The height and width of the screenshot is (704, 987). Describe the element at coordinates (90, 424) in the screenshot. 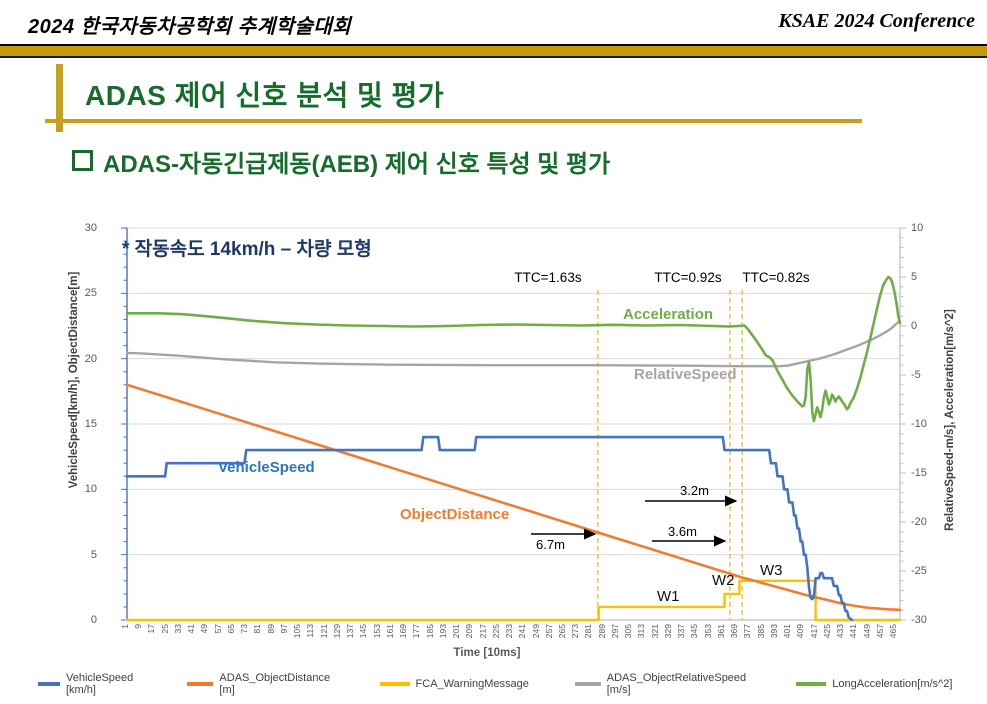

I see `y-left-tick-label: 15` at that location.